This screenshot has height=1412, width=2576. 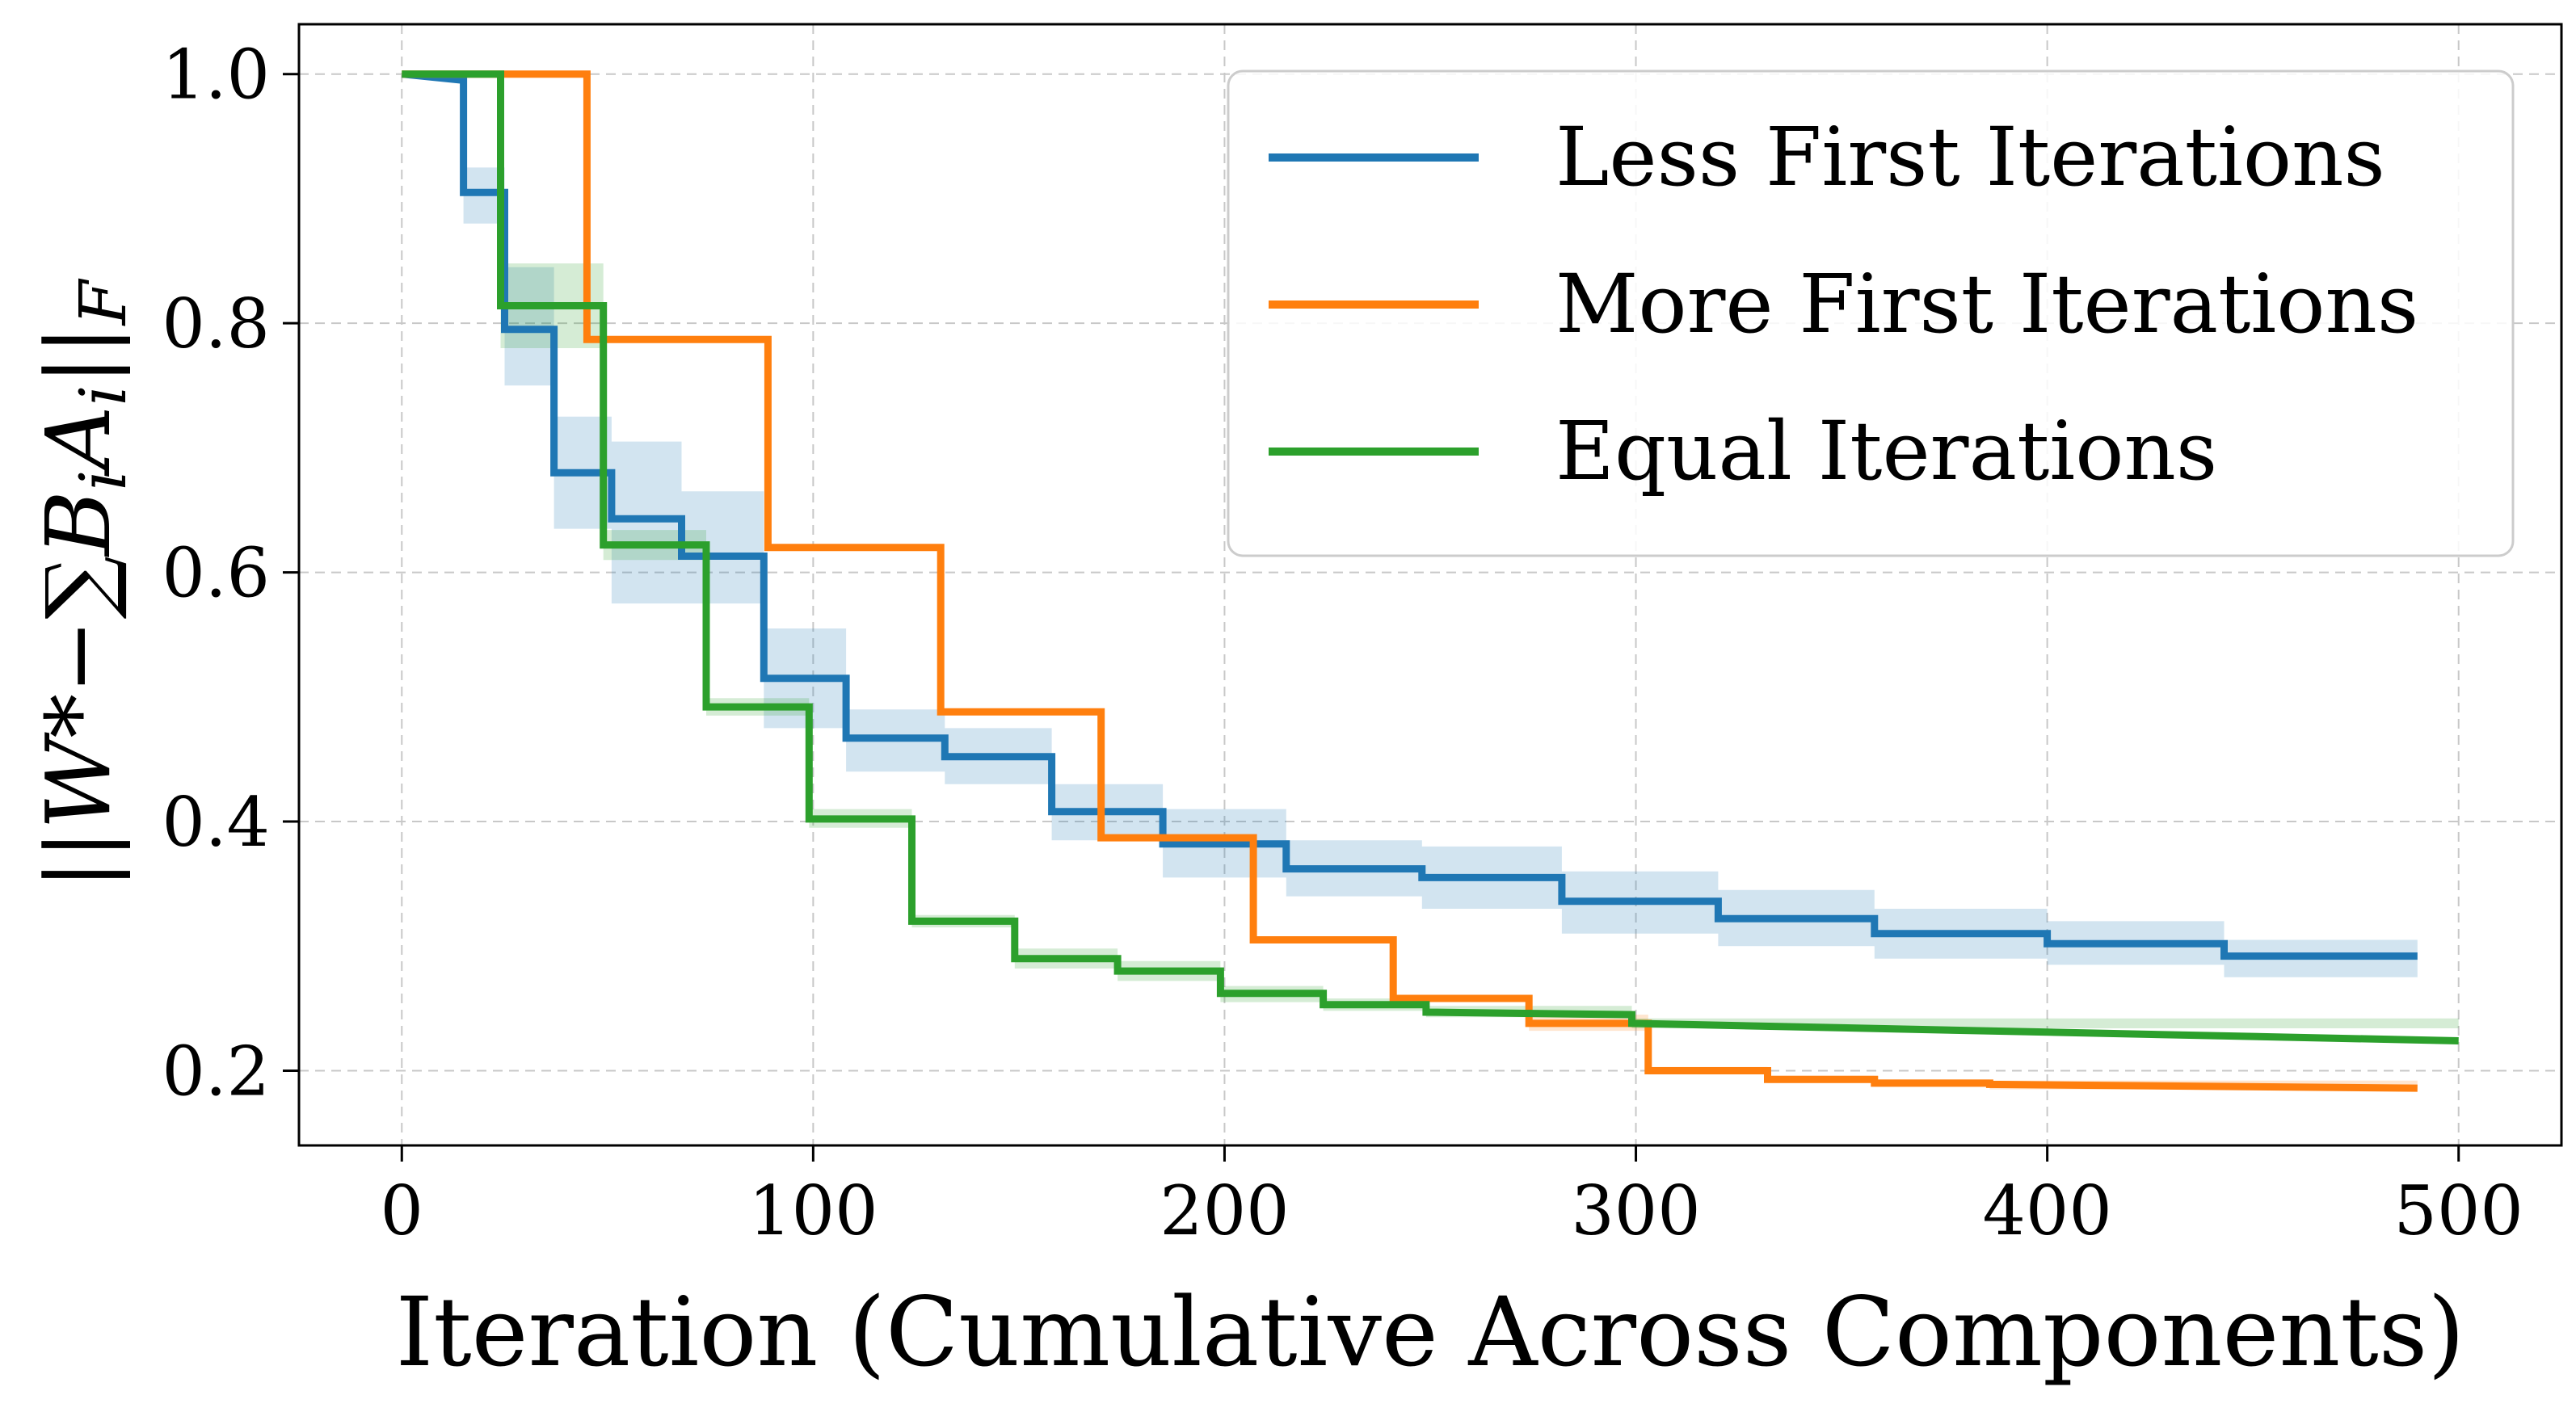 I want to click on y-tick-label: 0.4, so click(x=216, y=822).